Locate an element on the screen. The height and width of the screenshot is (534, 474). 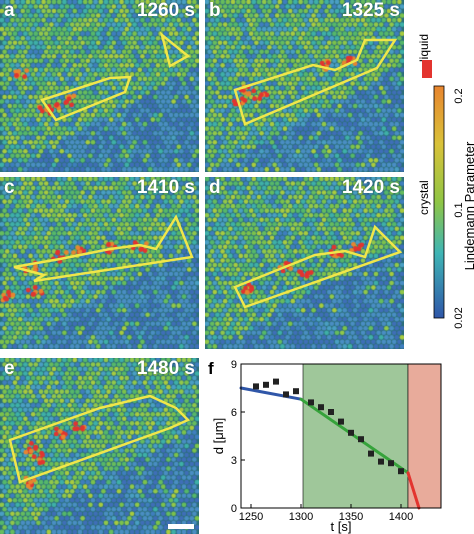
colorbar-tick: 0.2 is located at coordinates (459, 95).